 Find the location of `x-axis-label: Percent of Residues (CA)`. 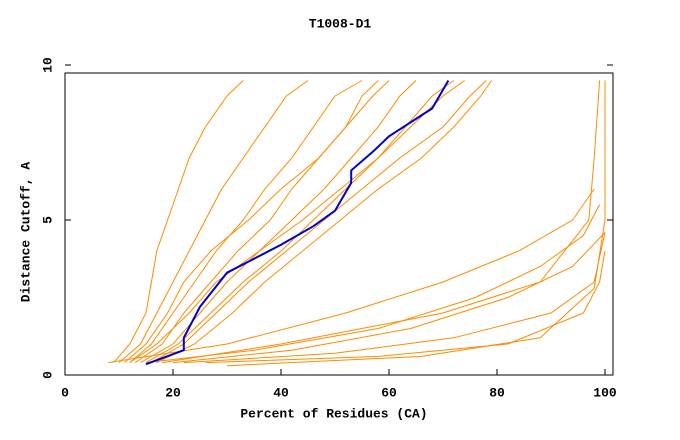

x-axis-label: Percent of Residues (CA) is located at coordinates (333, 413).